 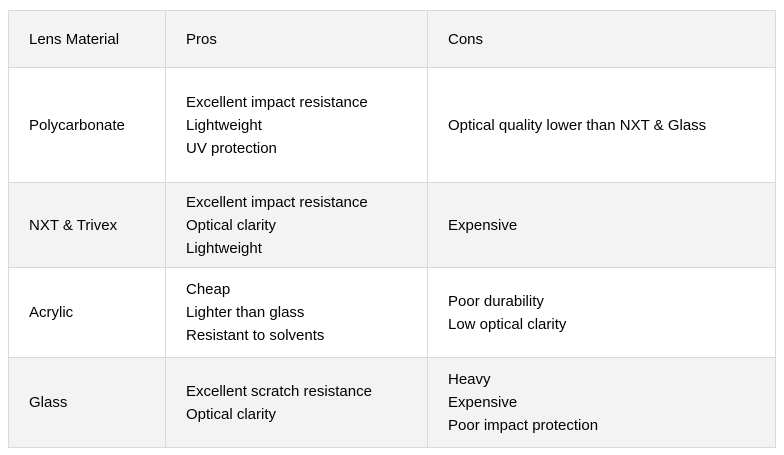 What do you see at coordinates (601, 402) in the screenshot?
I see `cons-cell: Heavy Expensive Poor impact protection` at bounding box center [601, 402].